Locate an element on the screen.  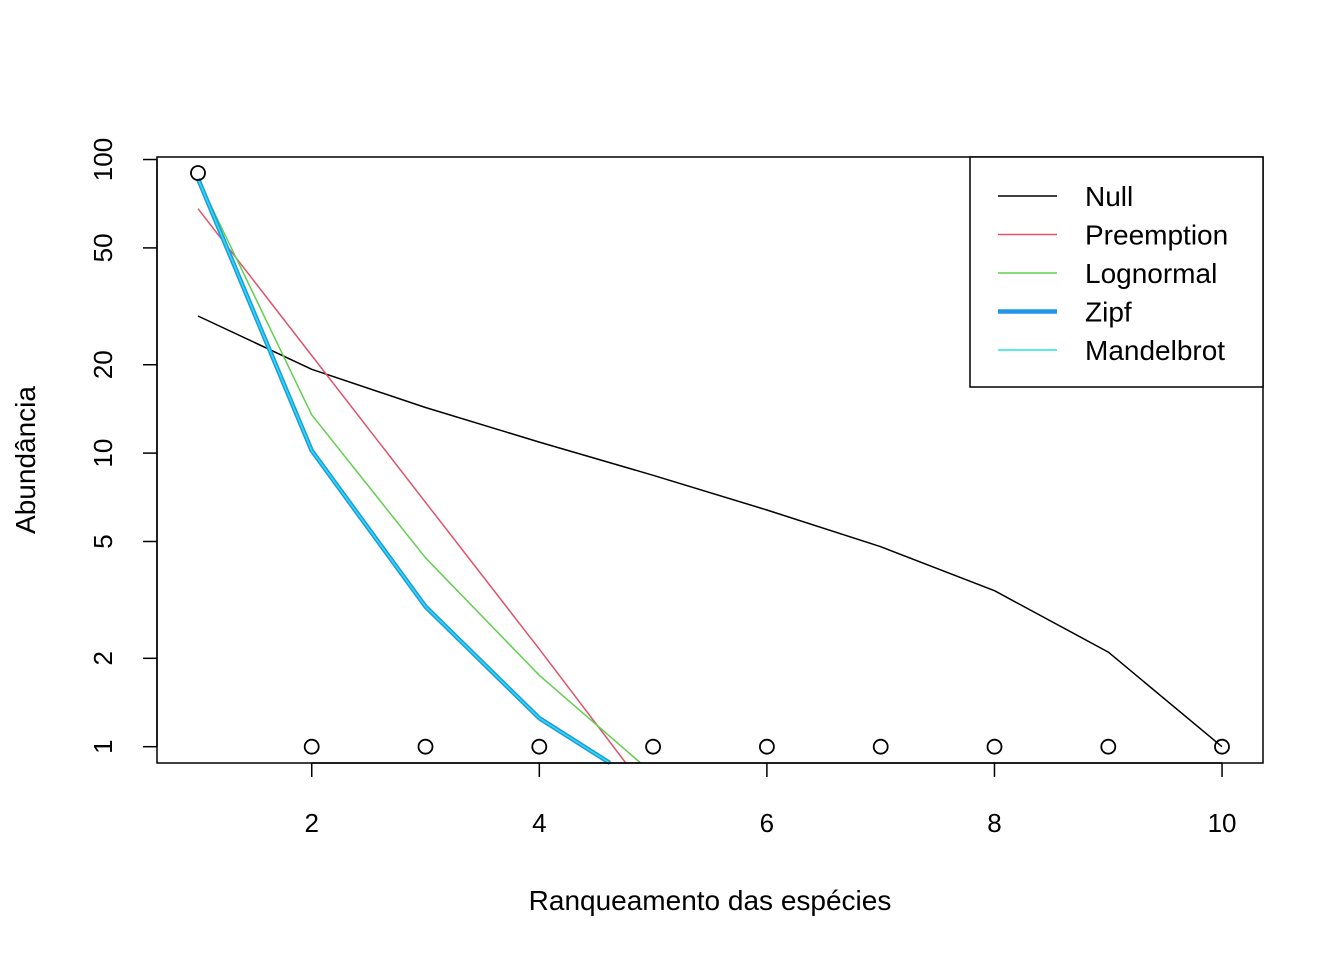
y-tick-label: 10 is located at coordinates (103, 453).